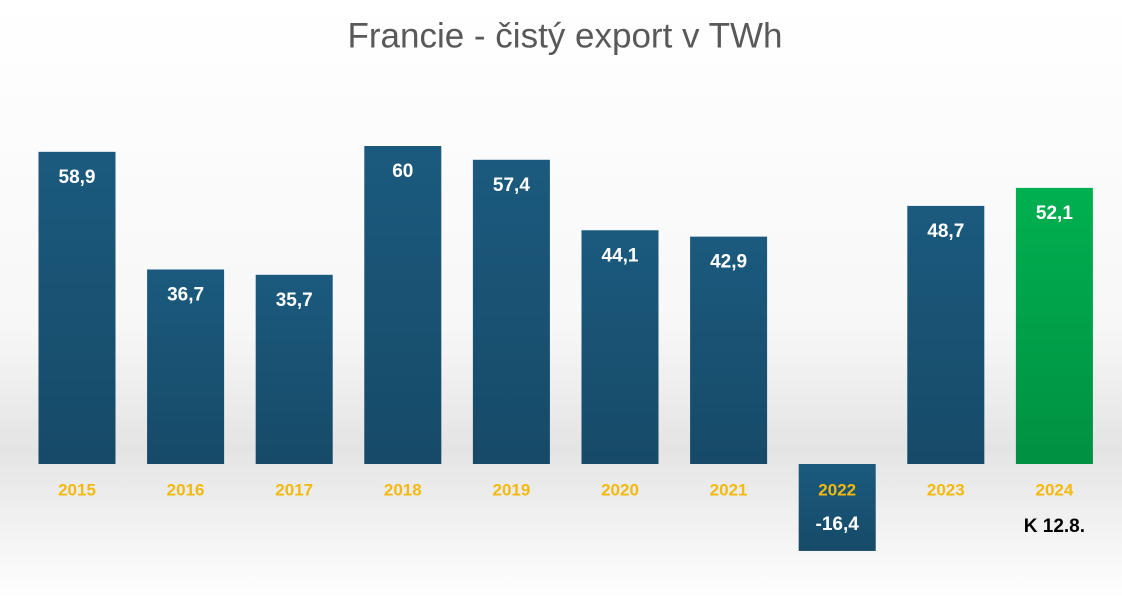 The image size is (1122, 599). Describe the element at coordinates (728, 262) in the screenshot. I see `value-label: 42,9` at that location.